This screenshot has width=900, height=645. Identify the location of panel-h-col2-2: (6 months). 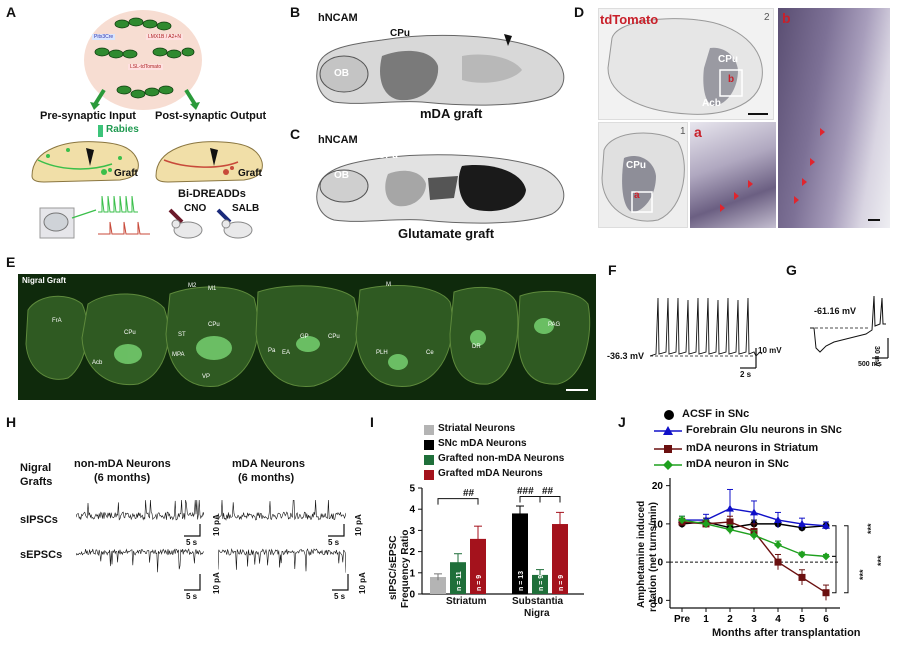
(266, 478).